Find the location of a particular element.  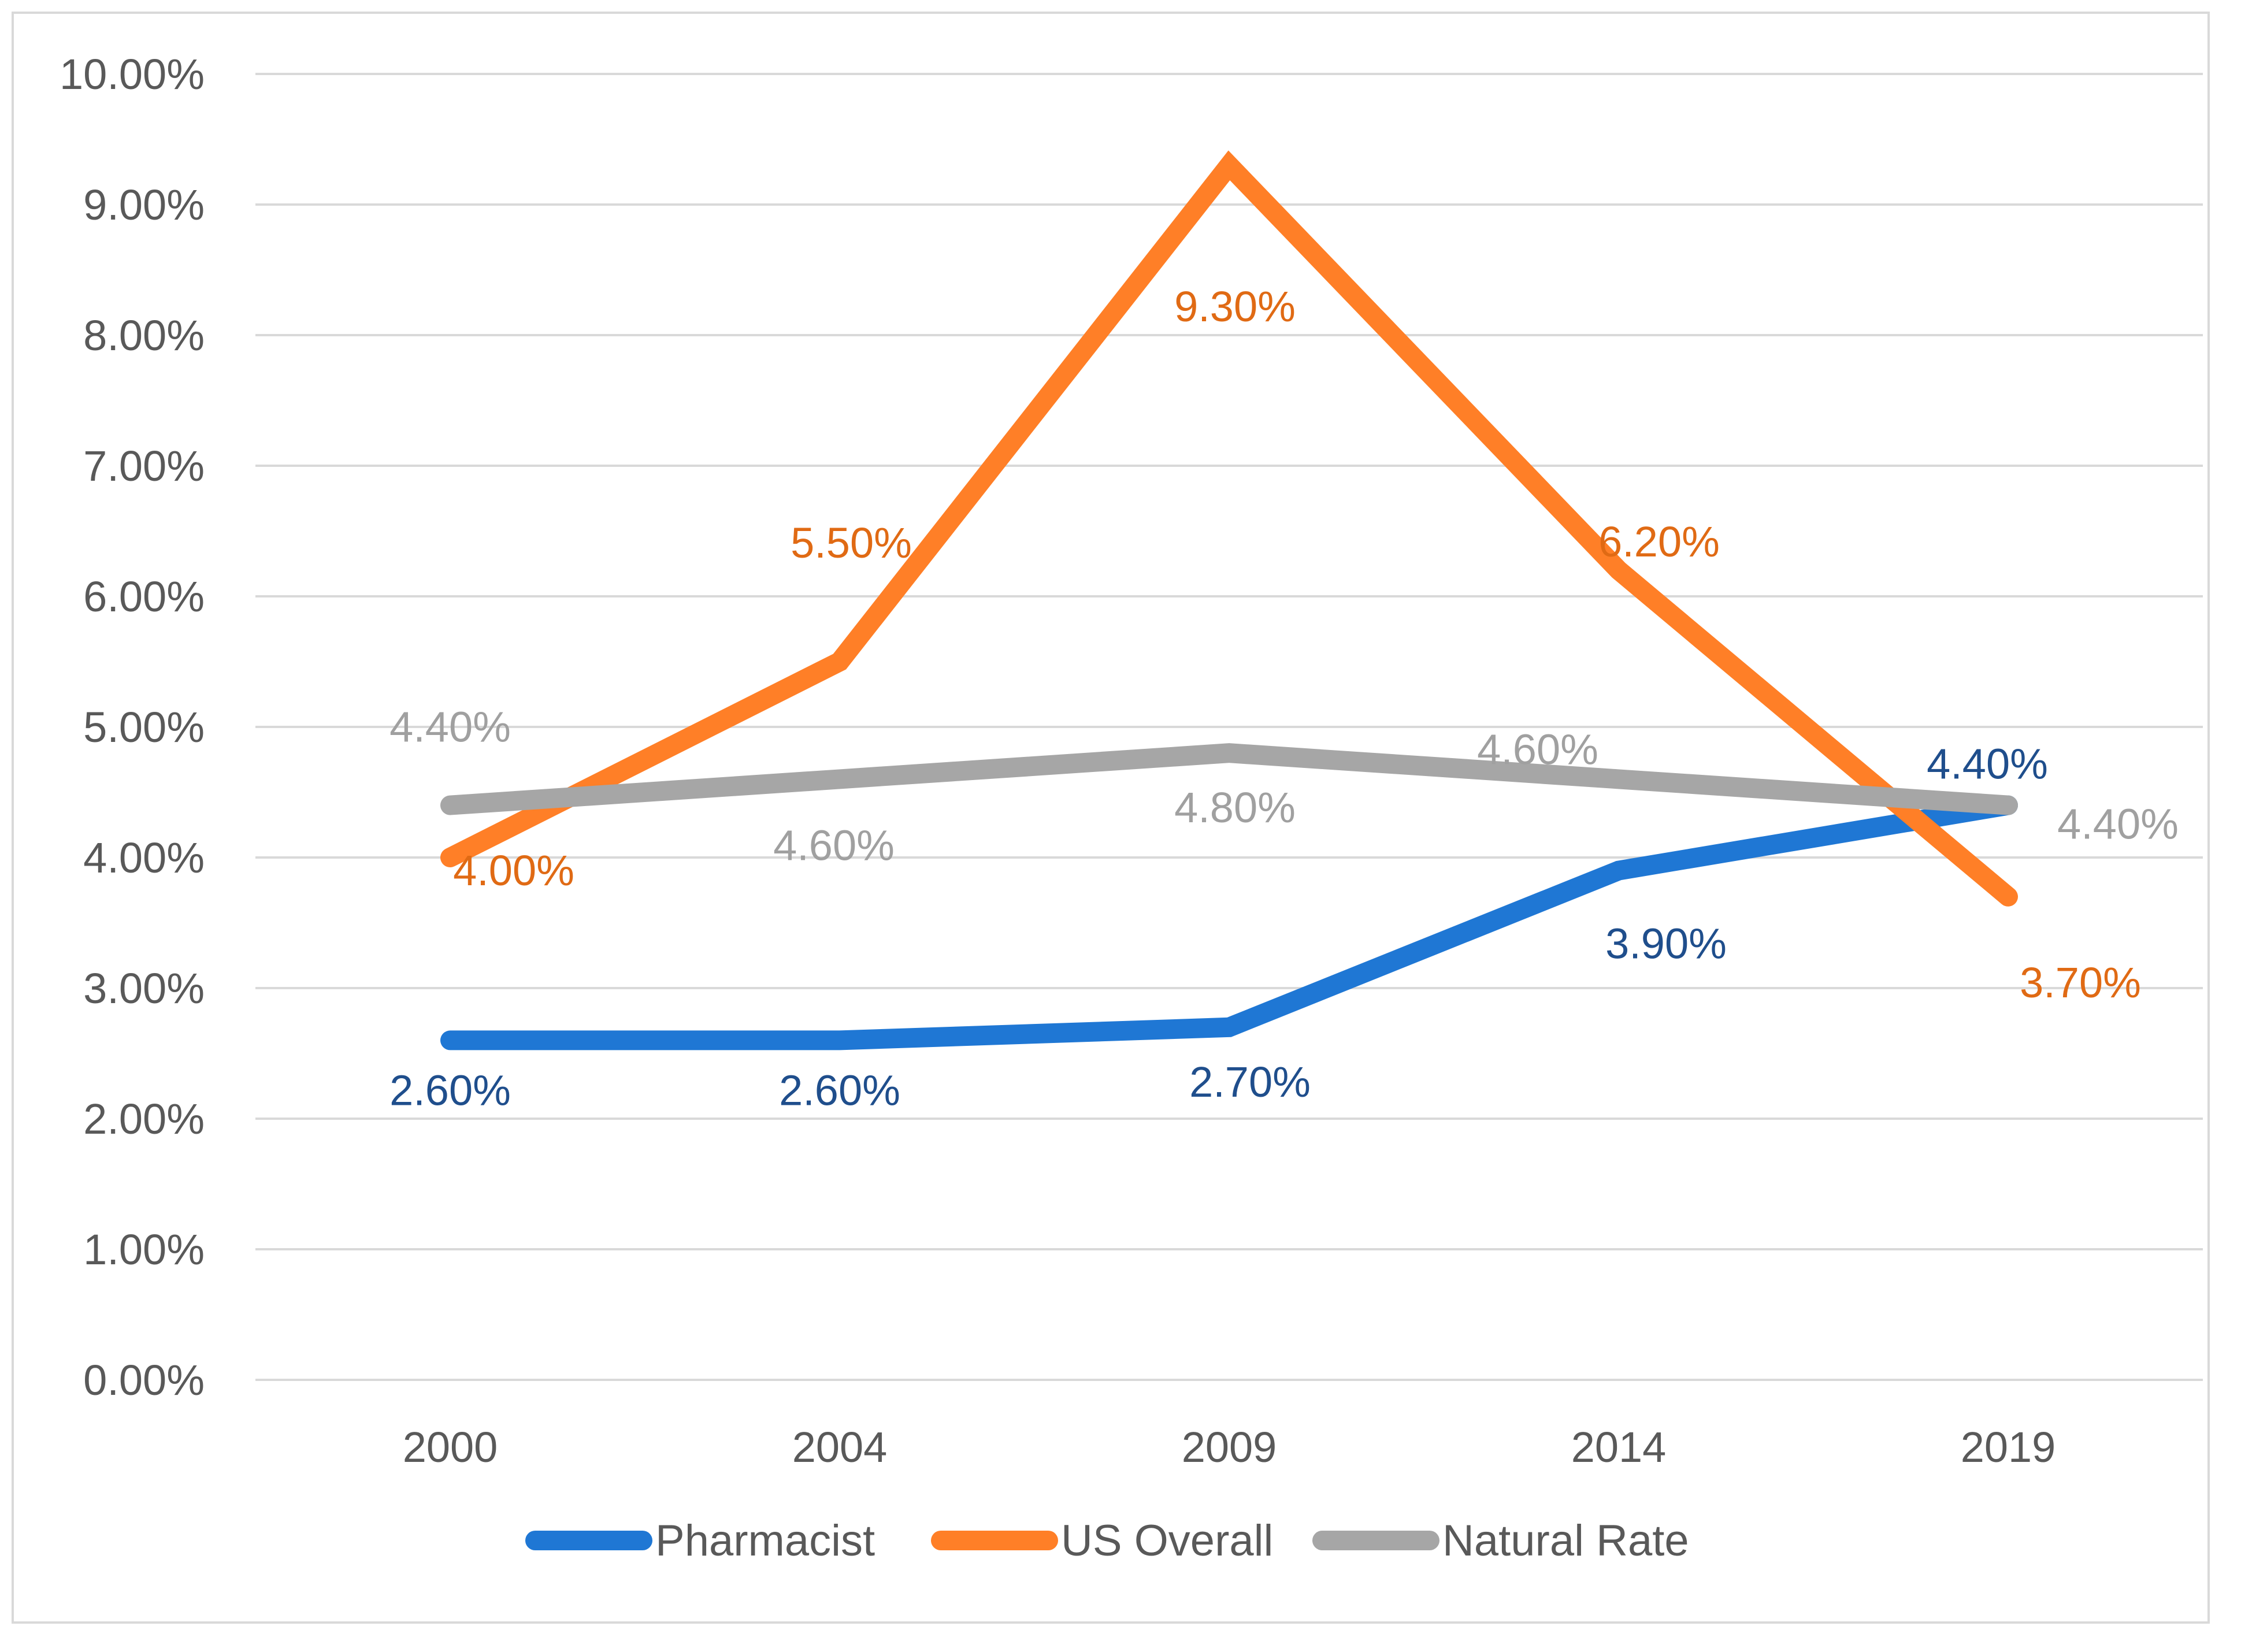

legend: Pharmacist US Overall Natural Rate is located at coordinates (1107, 1540).